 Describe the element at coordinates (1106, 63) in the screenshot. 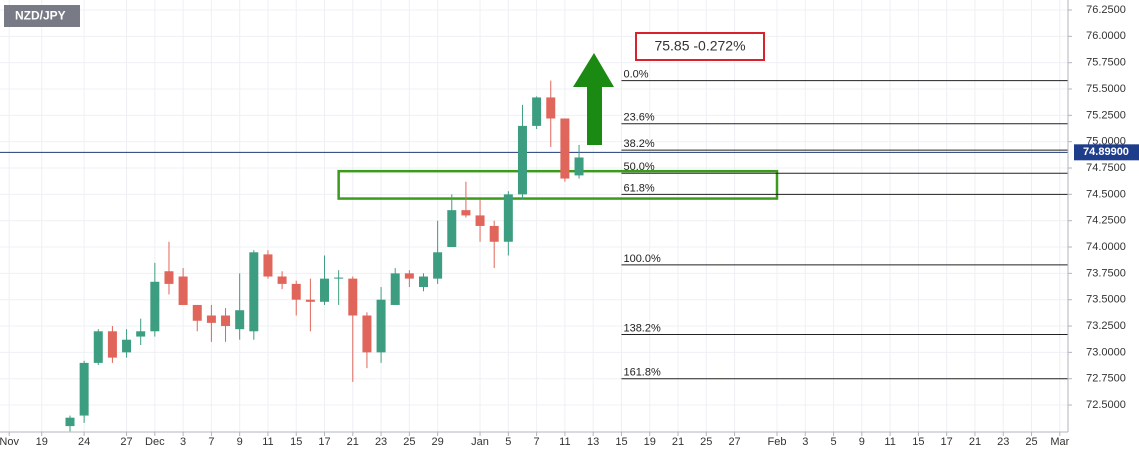

I see `y-tick-label: 75.7500` at that location.